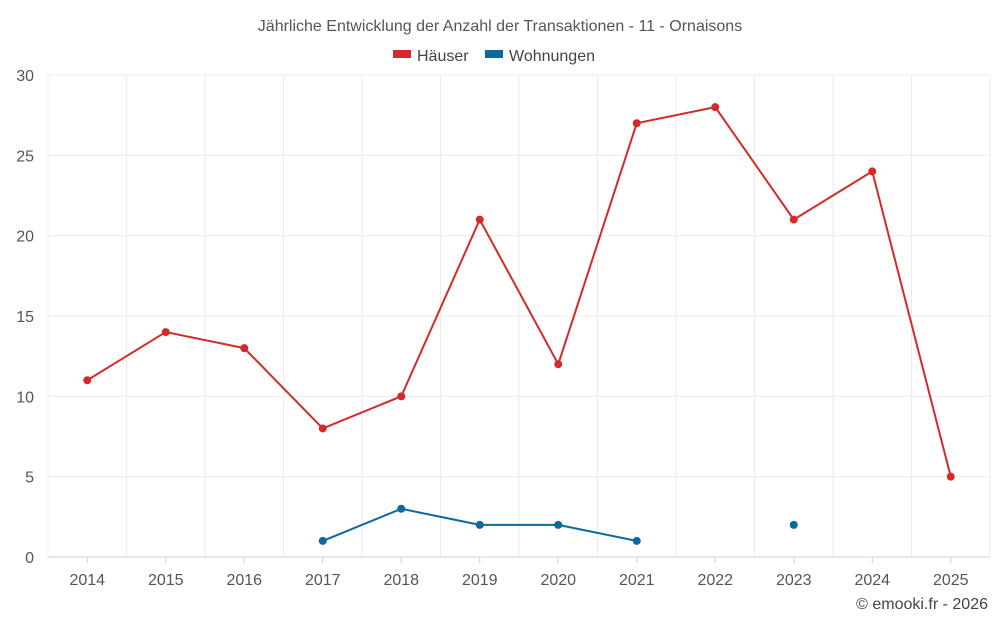  What do you see at coordinates (922, 604) in the screenshot?
I see `credit-text: © emooki.fr - 2026` at bounding box center [922, 604].